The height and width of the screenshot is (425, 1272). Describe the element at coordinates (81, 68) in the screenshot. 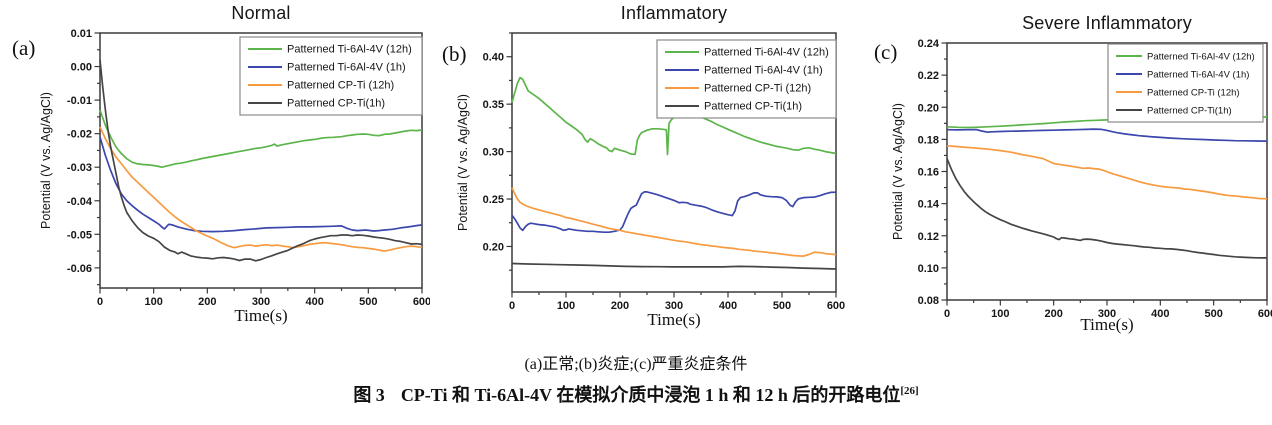

I see `svg-text: 0.00` at that location.